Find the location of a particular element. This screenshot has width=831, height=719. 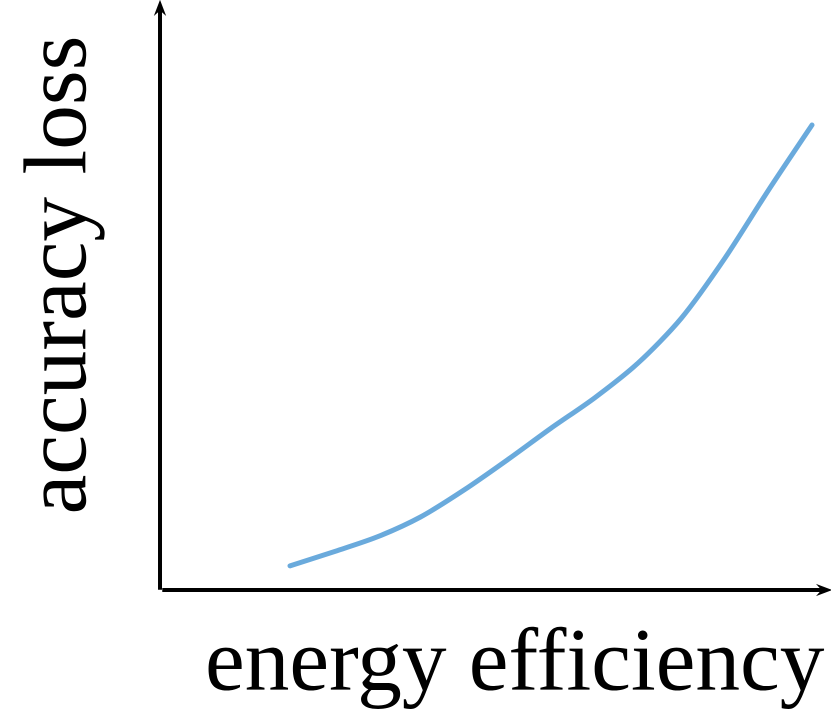

y-axis-title: accuracy loss is located at coordinates (64, 275).